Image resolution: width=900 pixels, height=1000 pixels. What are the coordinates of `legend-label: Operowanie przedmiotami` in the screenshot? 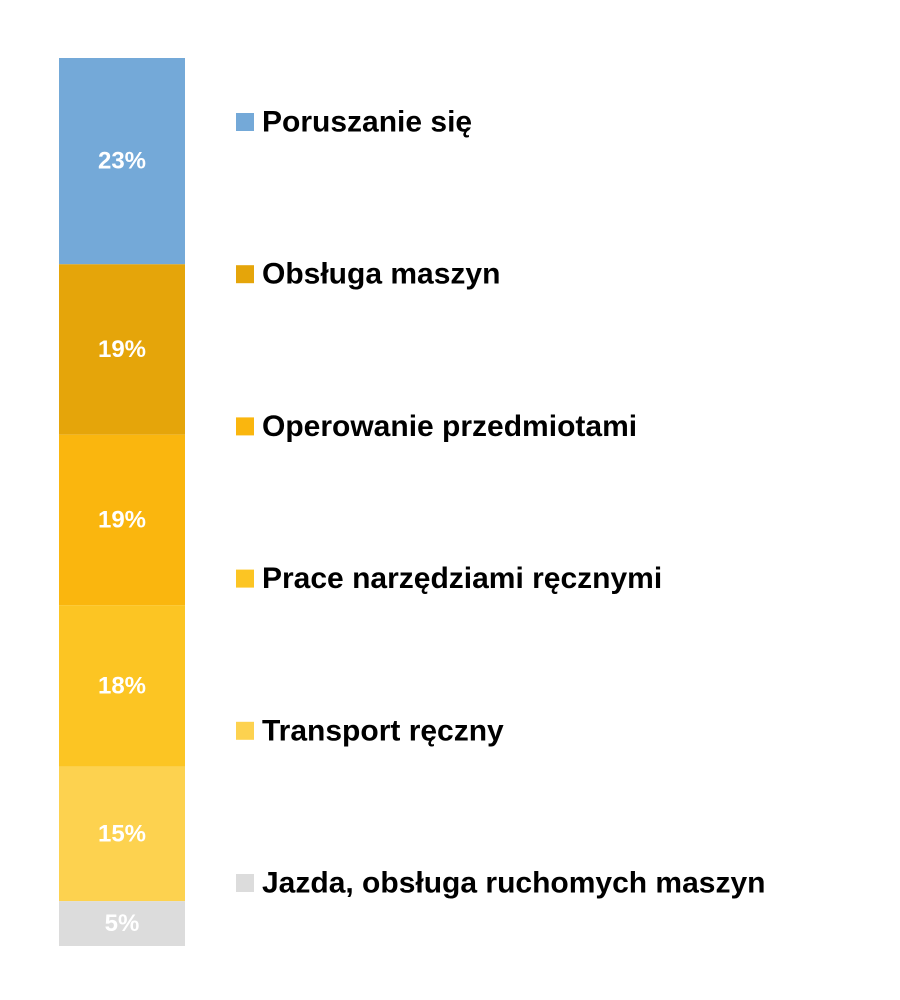 It's located at (449, 426).